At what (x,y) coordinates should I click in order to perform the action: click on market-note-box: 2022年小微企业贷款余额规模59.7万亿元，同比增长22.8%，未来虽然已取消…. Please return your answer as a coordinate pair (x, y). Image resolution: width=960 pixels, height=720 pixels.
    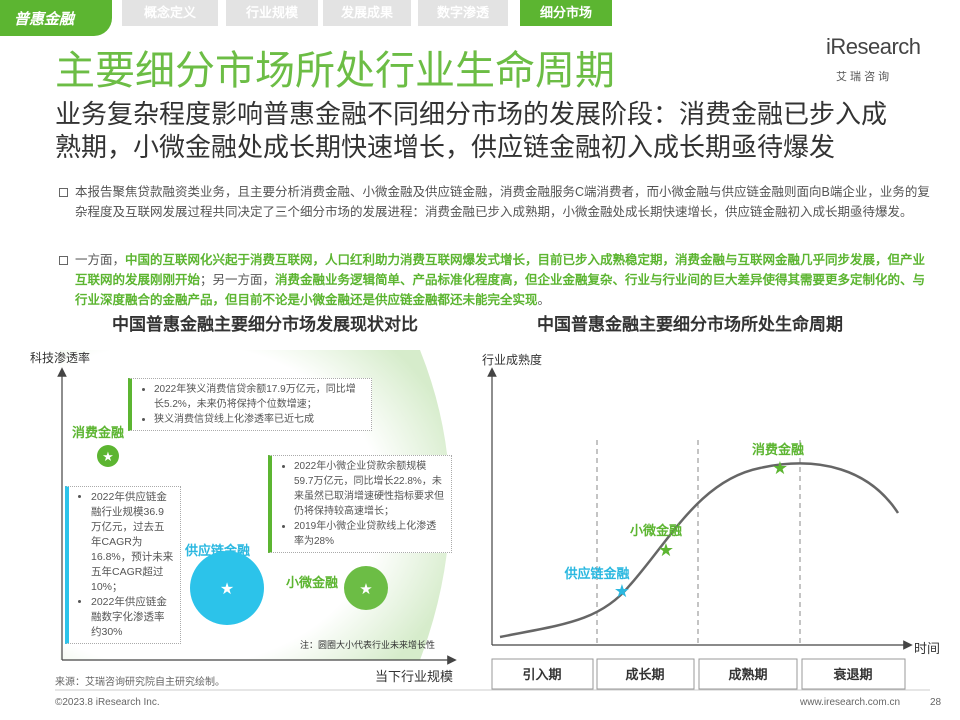
    Looking at the image, I should click on (360, 504).